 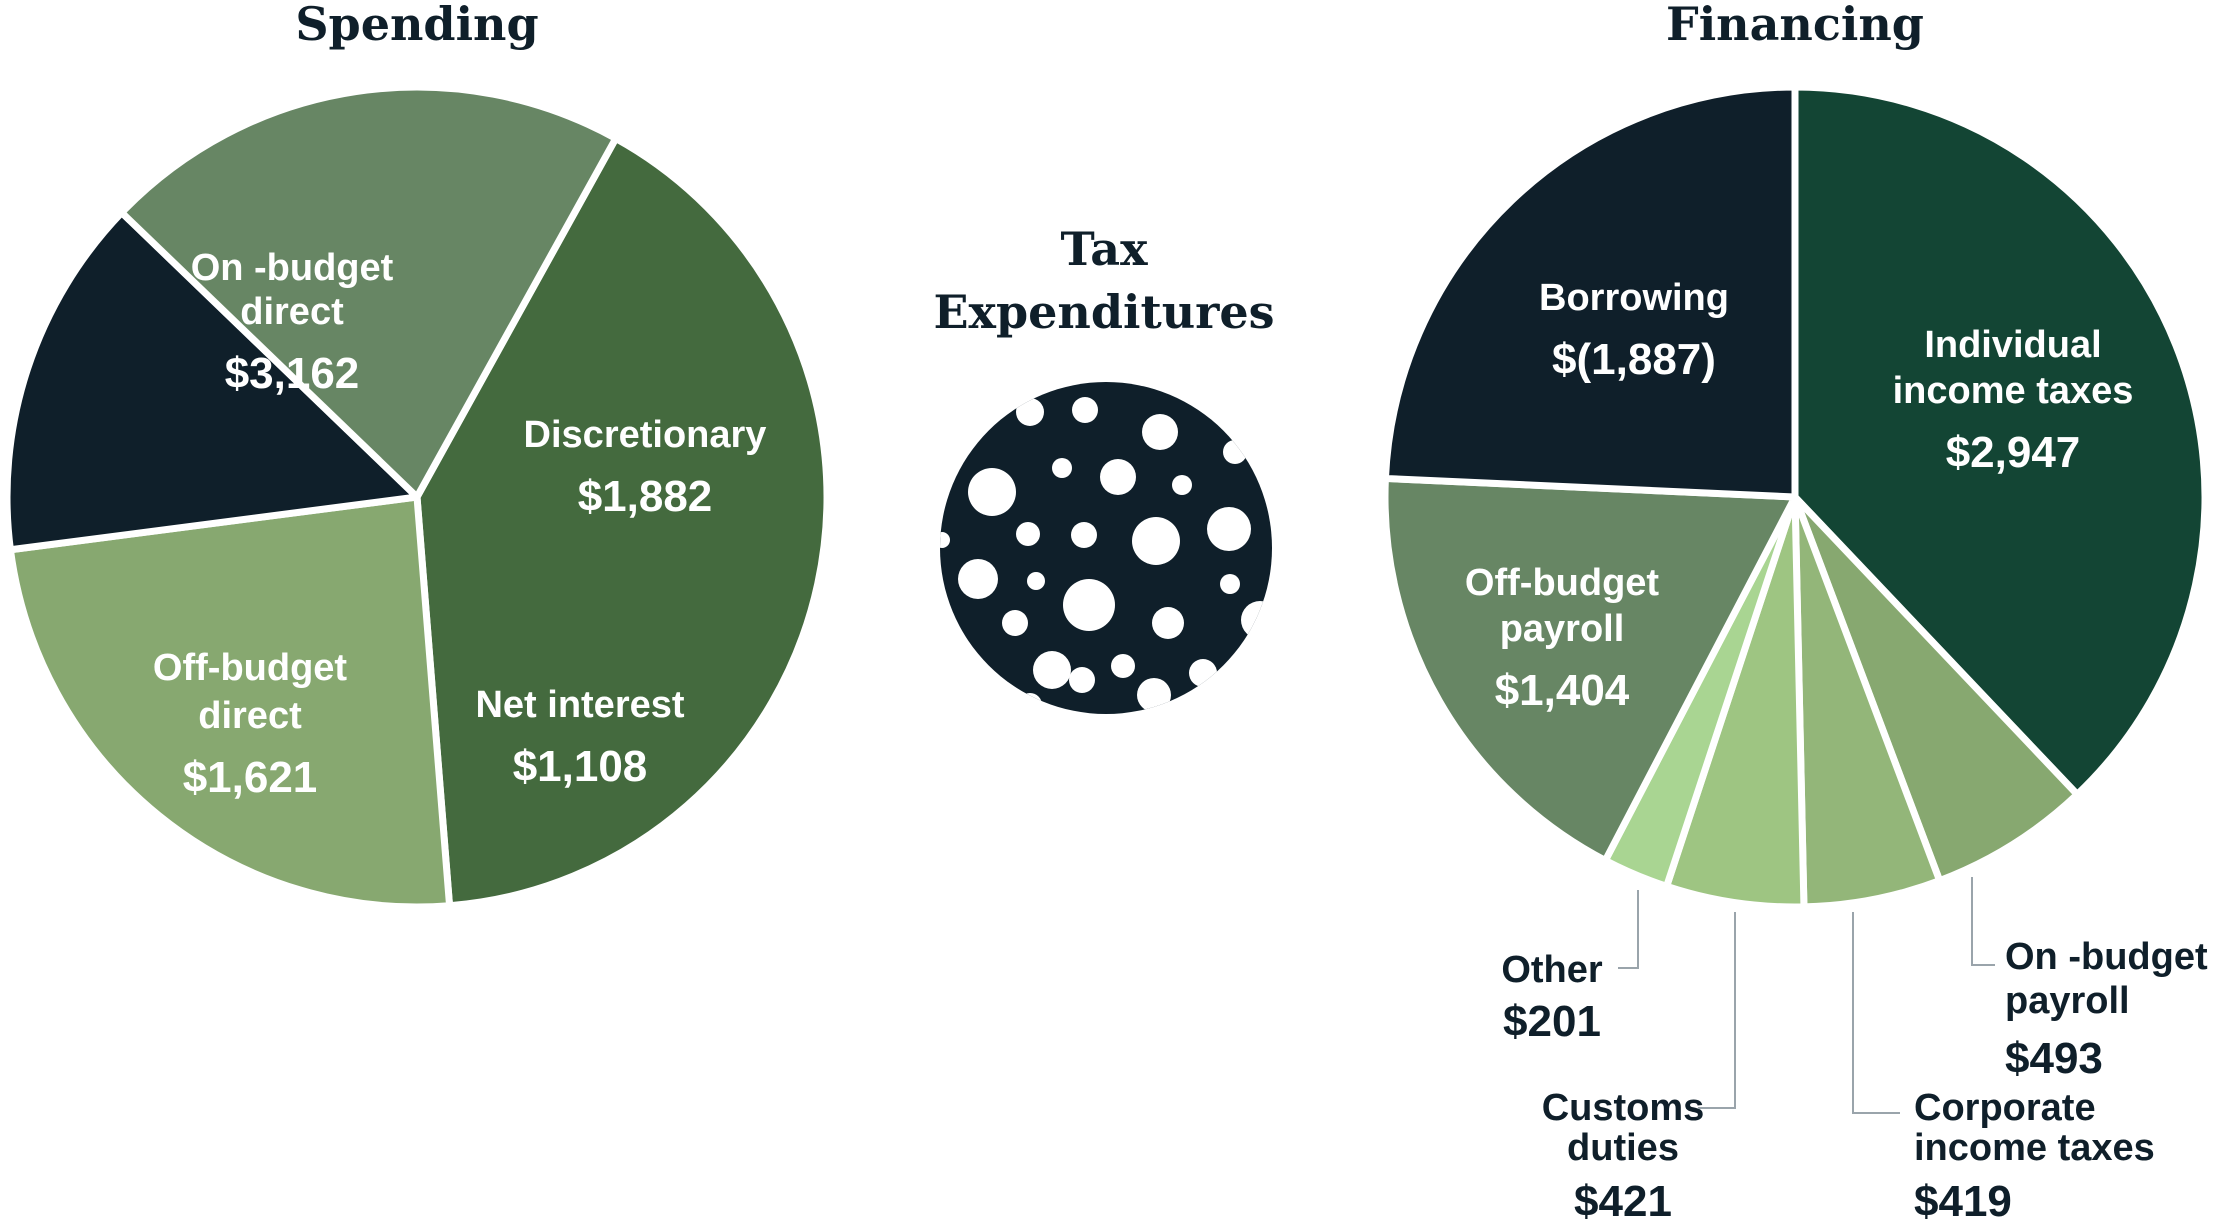 What do you see at coordinates (212, 381) in the screenshot?
I see `spending-slice-net-interest` at bounding box center [212, 381].